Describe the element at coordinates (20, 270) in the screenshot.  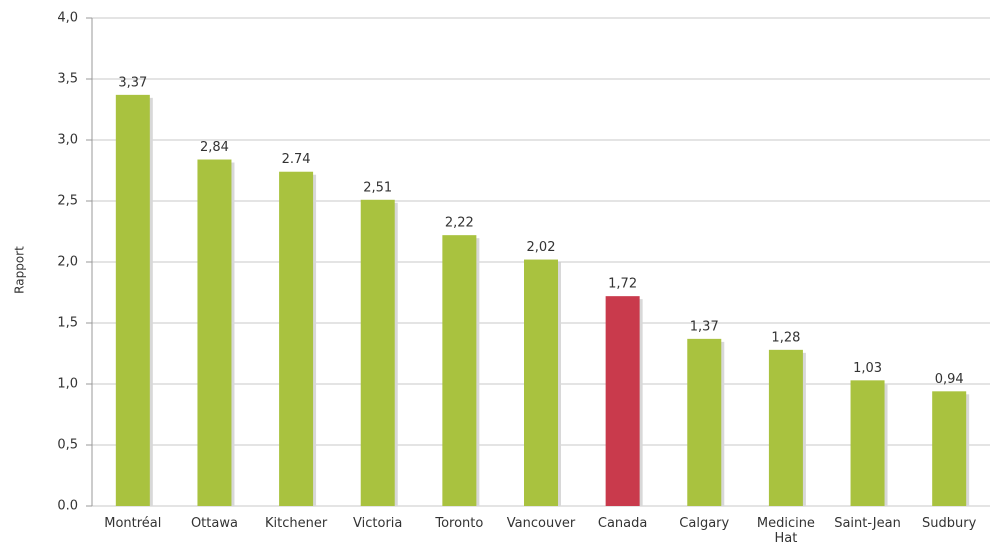
I see `y-axis-label: Rapport` at that location.